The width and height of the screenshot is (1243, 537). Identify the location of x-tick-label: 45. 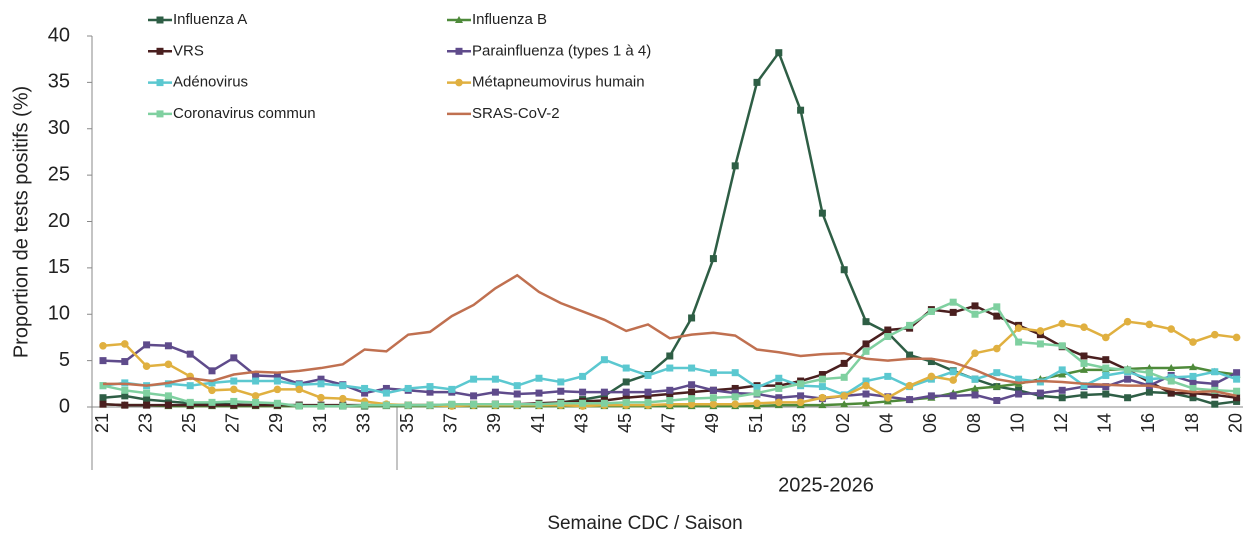
(625, 423).